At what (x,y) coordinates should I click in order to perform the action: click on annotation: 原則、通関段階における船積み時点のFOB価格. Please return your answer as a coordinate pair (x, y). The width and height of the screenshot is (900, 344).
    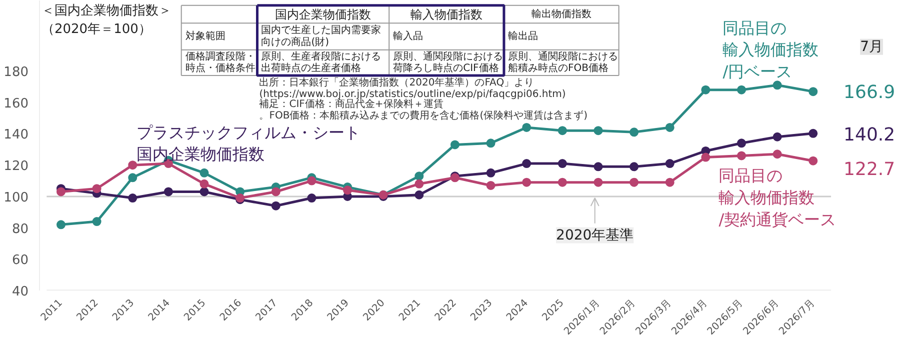
    Looking at the image, I should click on (563, 62).